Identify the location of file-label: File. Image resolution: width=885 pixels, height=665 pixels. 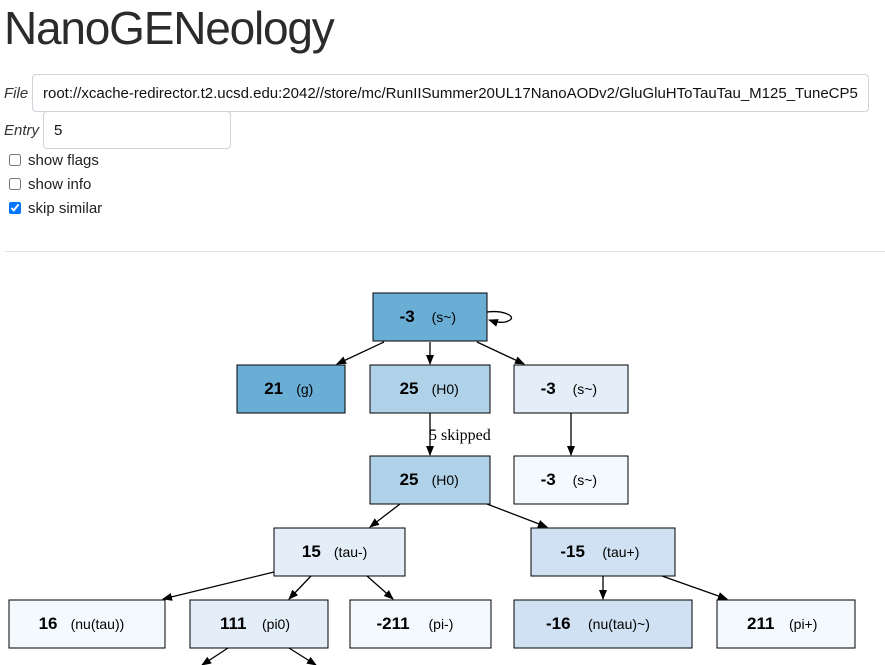
(16, 93).